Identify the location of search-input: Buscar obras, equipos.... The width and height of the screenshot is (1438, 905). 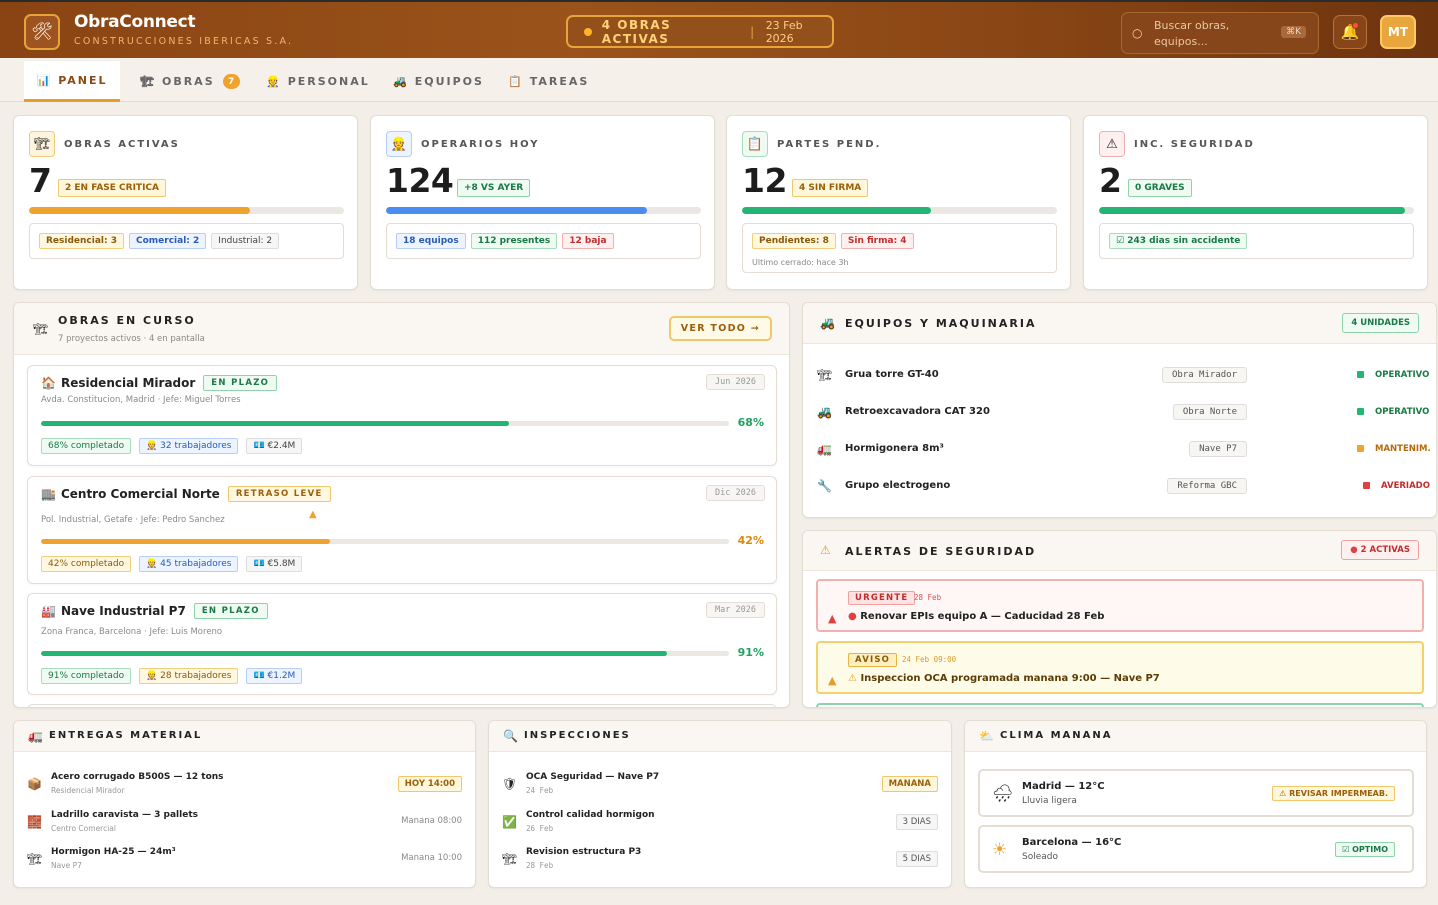
(1192, 33).